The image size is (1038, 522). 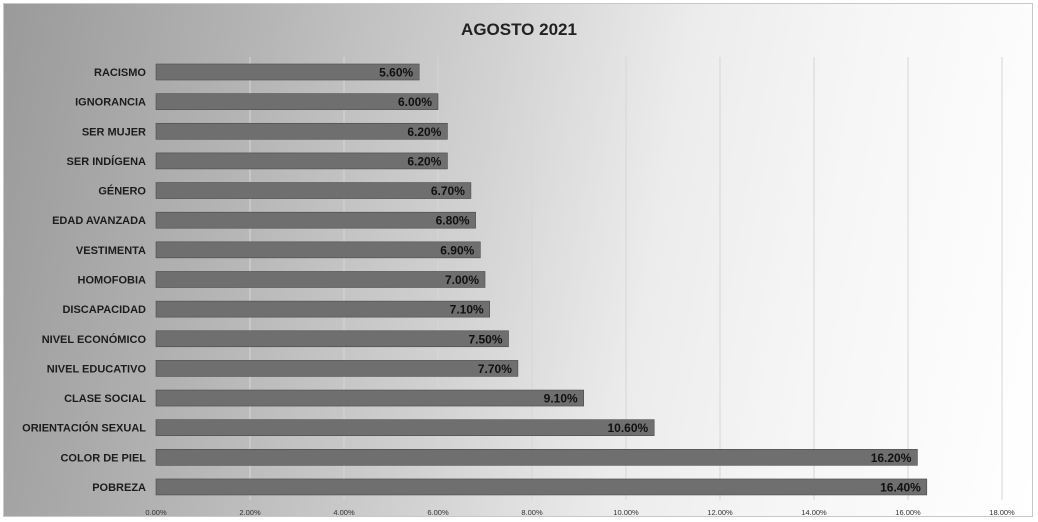 I want to click on bar-nivel-educativo, so click(x=337, y=368).